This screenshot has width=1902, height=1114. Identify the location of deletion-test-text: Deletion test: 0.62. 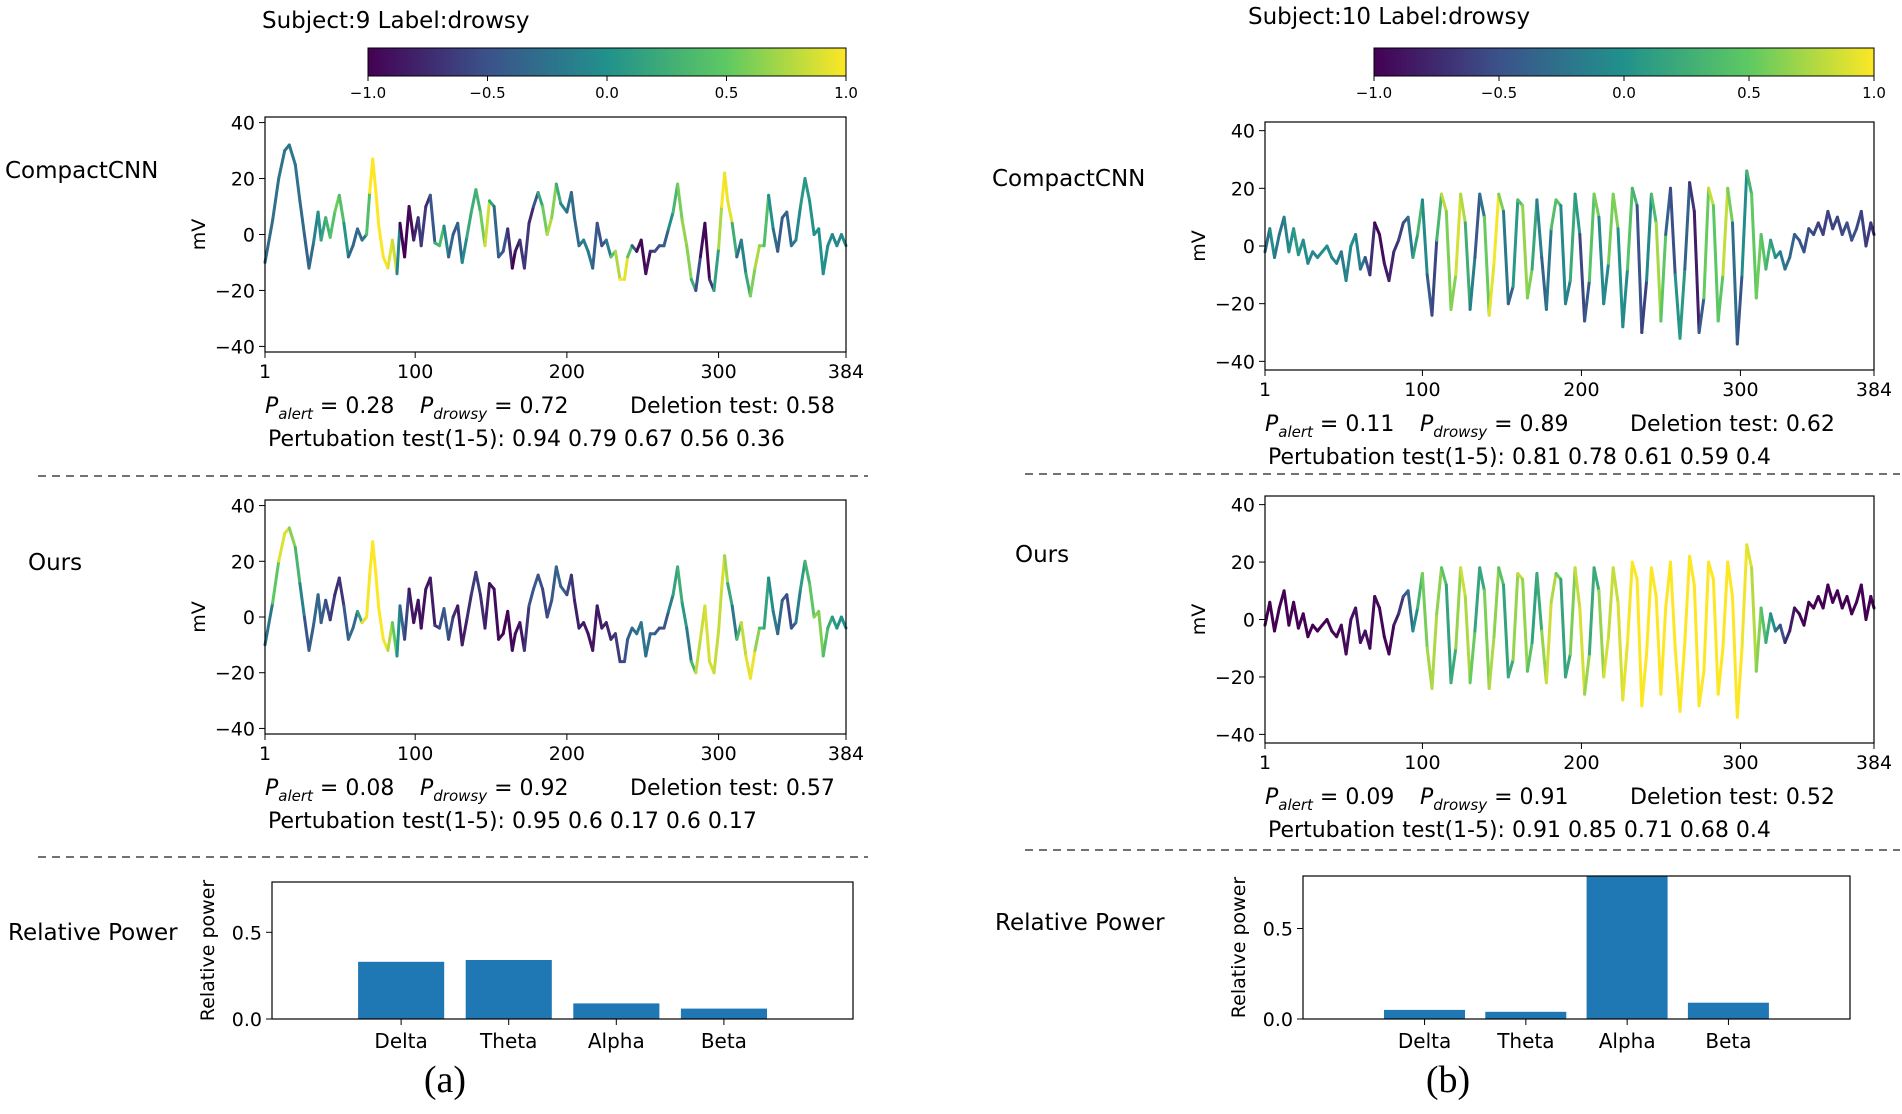
(1732, 424).